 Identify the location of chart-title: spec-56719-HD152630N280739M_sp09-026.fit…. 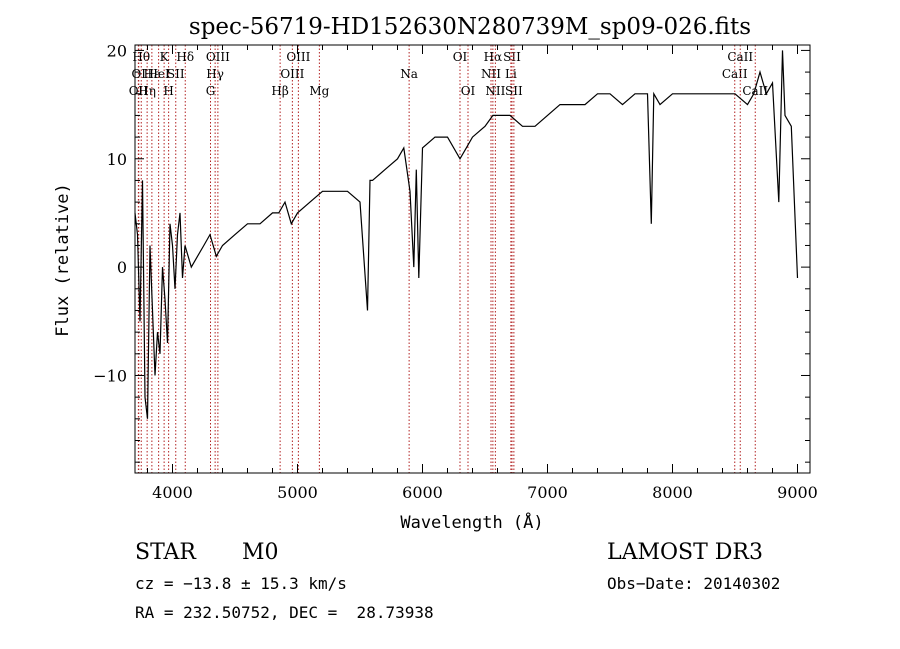
(470, 27).